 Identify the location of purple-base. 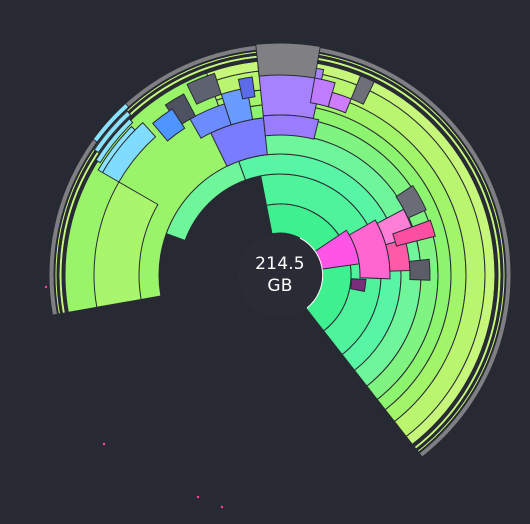
(291, 127).